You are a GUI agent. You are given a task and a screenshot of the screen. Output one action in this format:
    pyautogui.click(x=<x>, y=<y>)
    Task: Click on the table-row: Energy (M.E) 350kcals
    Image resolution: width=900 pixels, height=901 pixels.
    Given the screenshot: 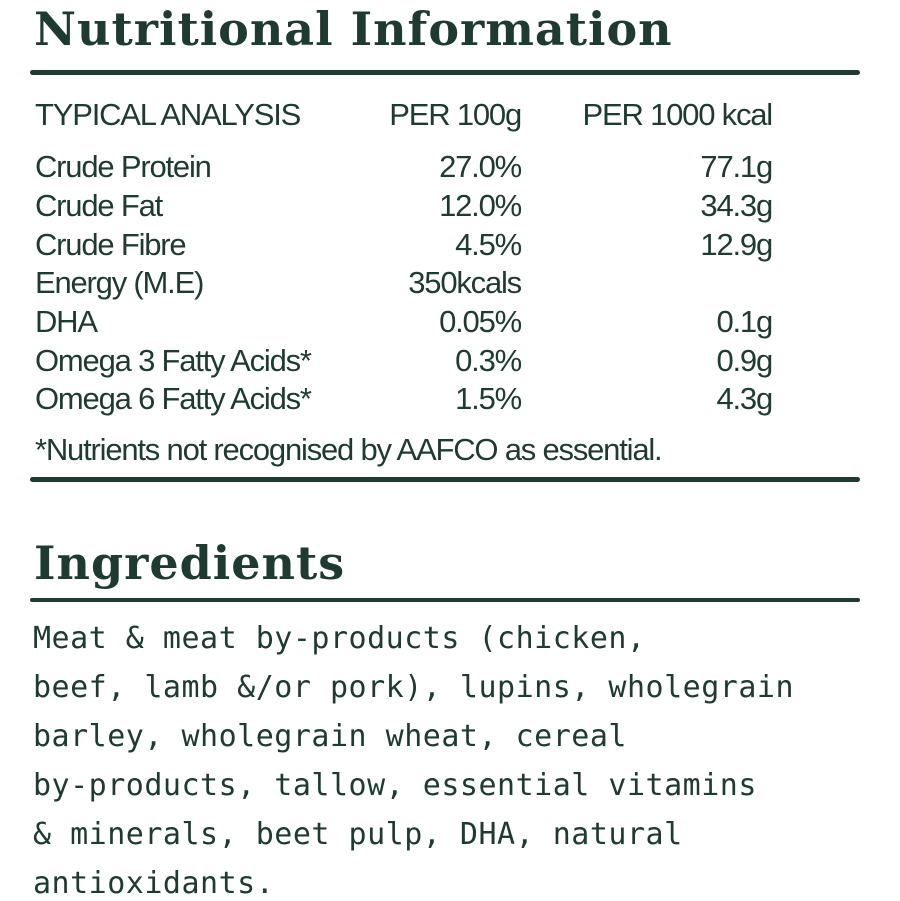 What is the action you would take?
    pyautogui.click(x=415, y=283)
    